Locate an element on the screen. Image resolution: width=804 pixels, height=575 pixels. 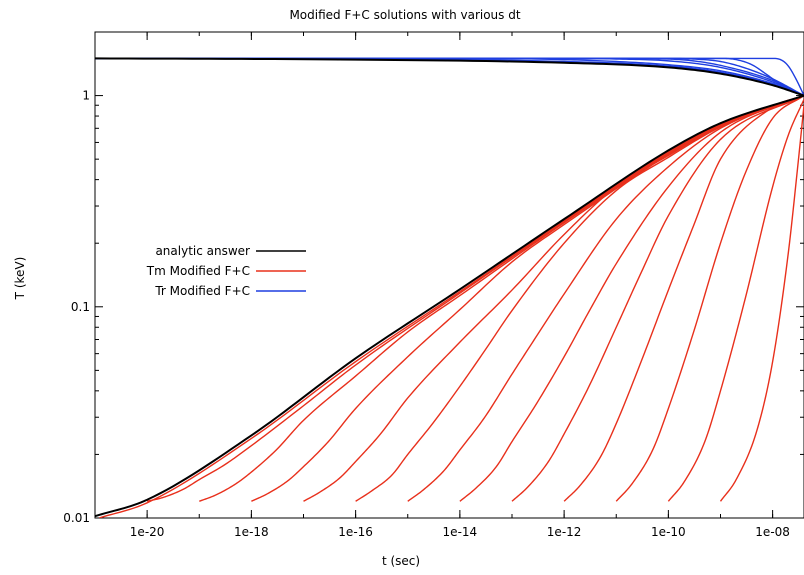
x-tick-label: 1e-10 is located at coordinates (668, 532).